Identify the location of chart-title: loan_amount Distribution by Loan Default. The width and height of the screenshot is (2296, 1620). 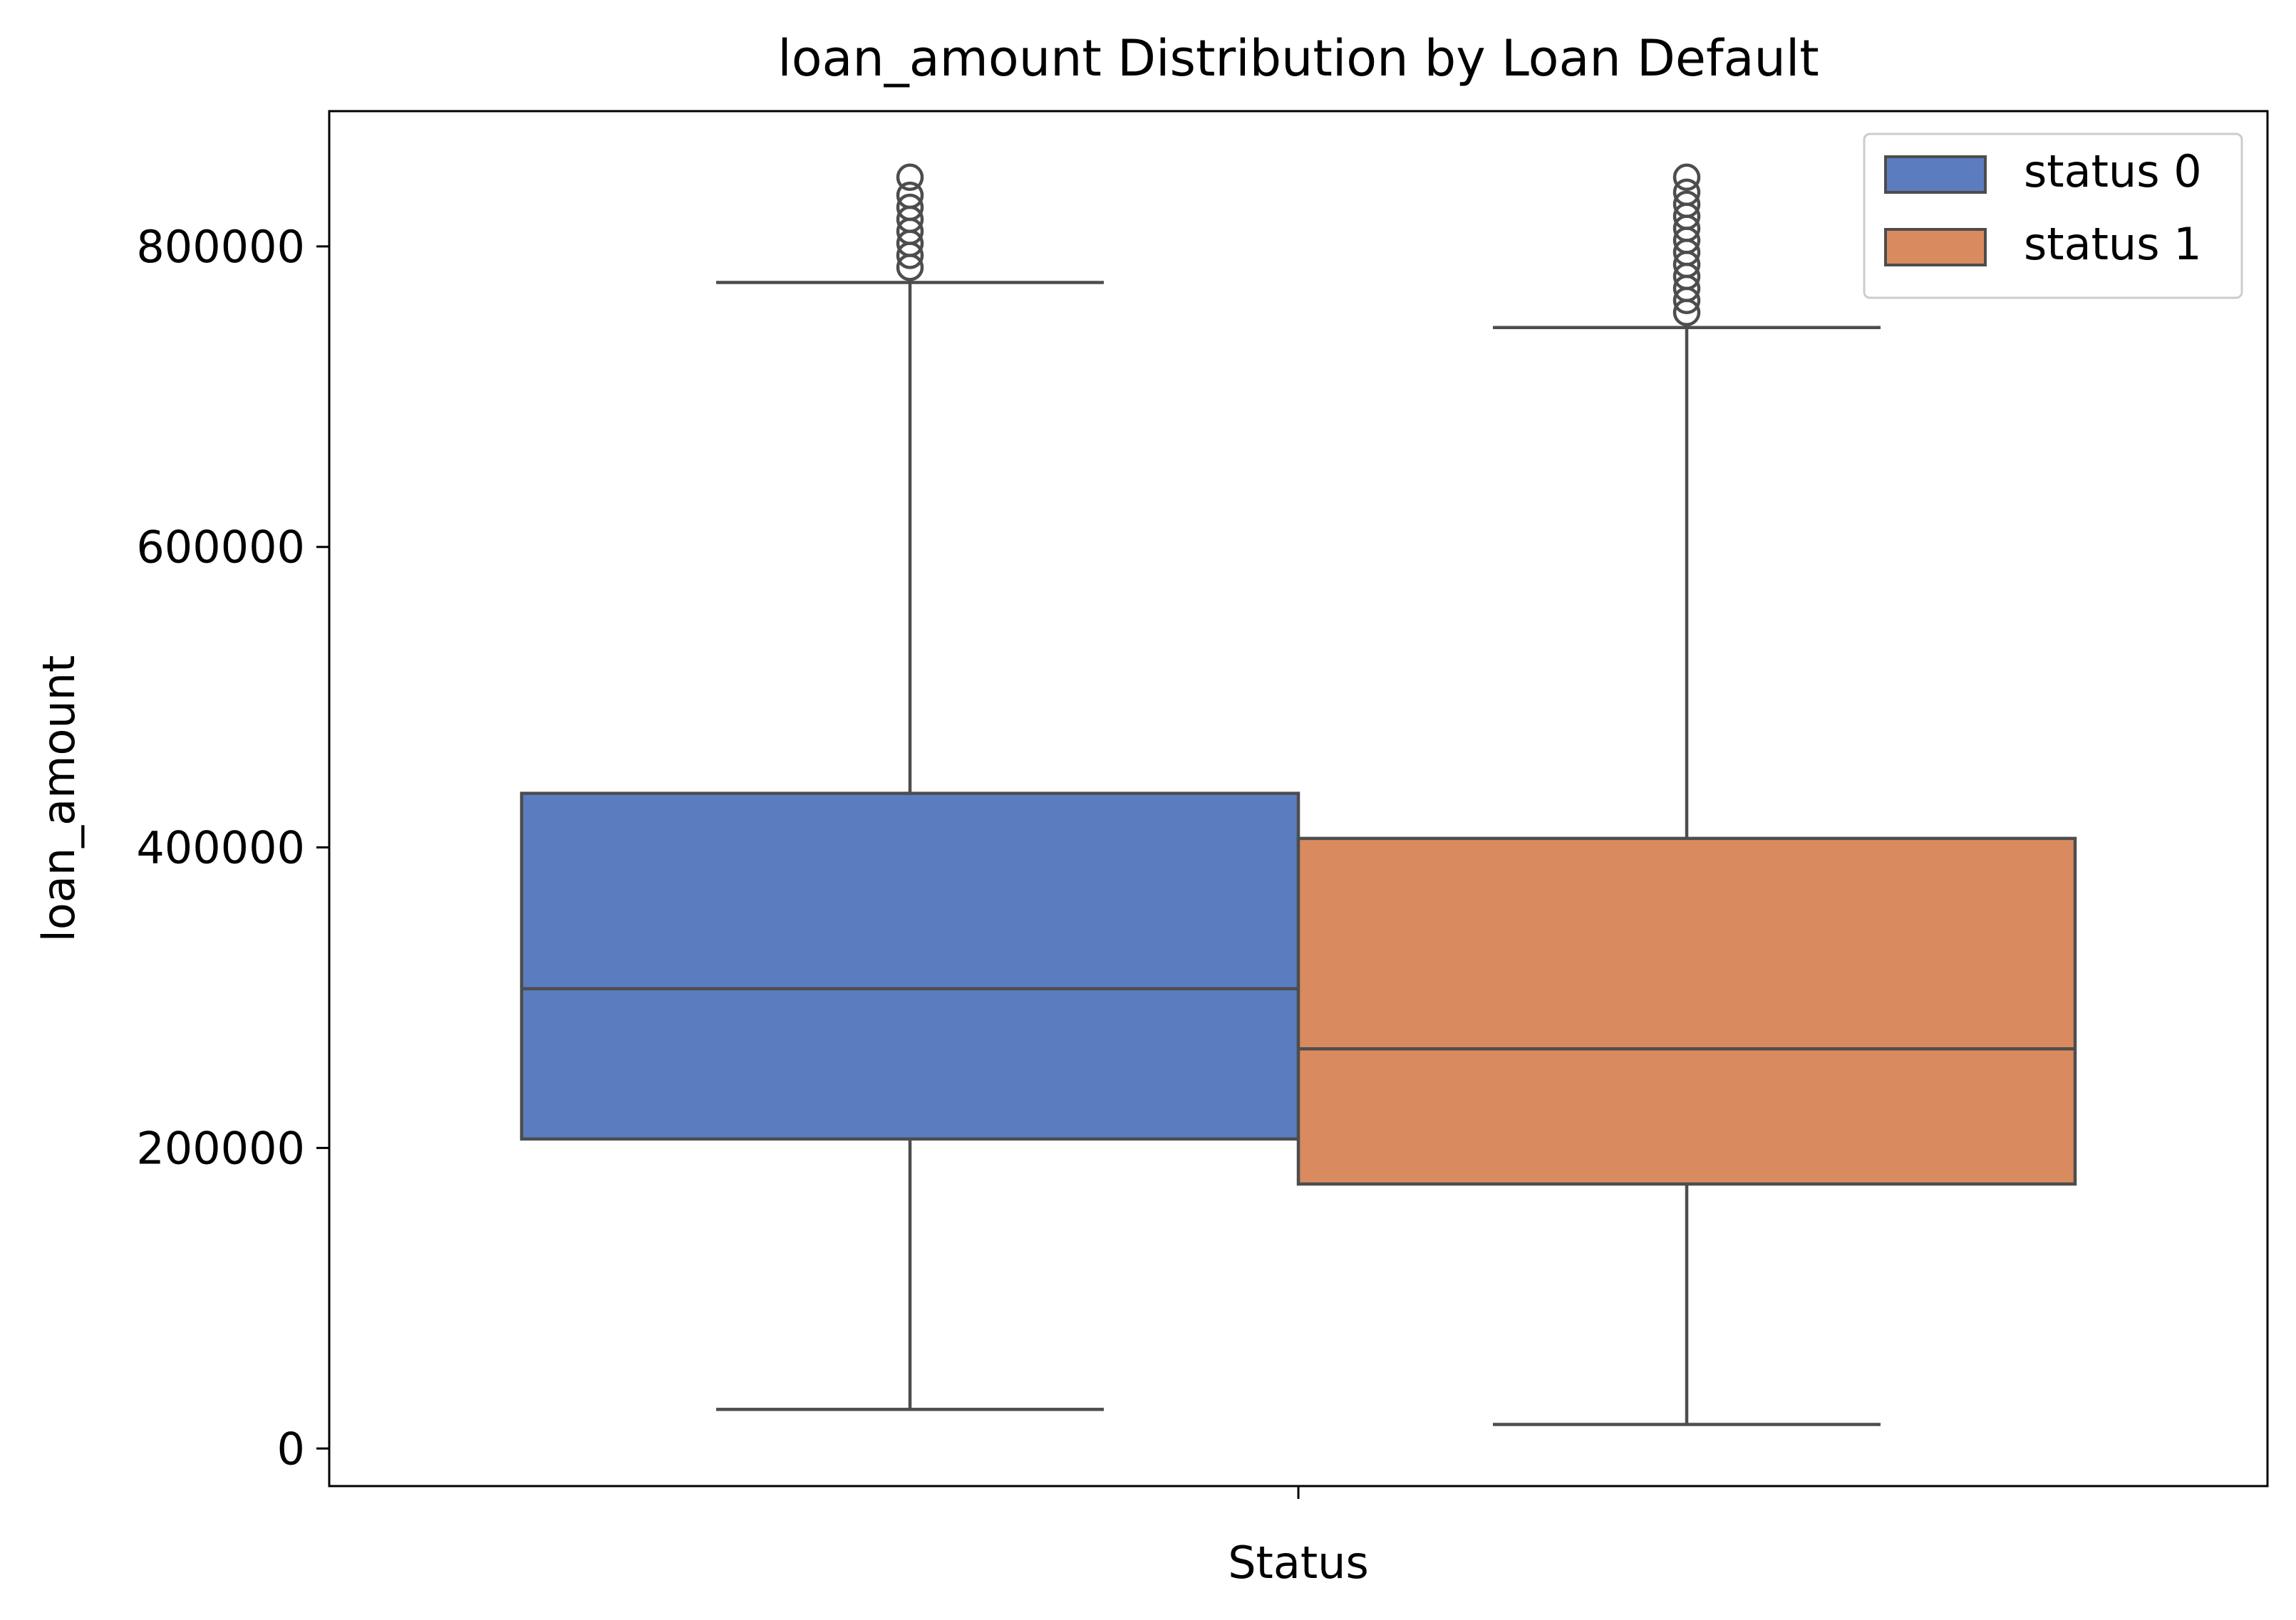
(1298, 58).